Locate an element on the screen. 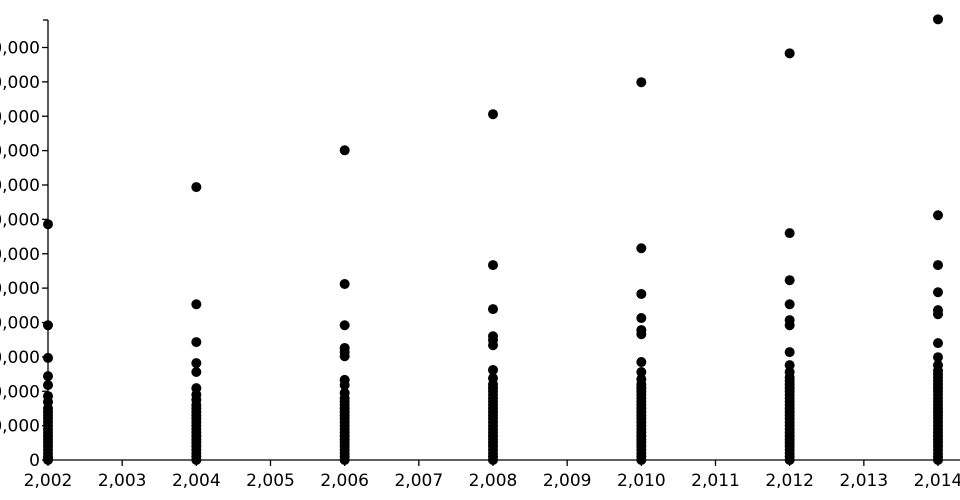 The width and height of the screenshot is (960, 500). y-tick-label: 800,000 is located at coordinates (20, 186).